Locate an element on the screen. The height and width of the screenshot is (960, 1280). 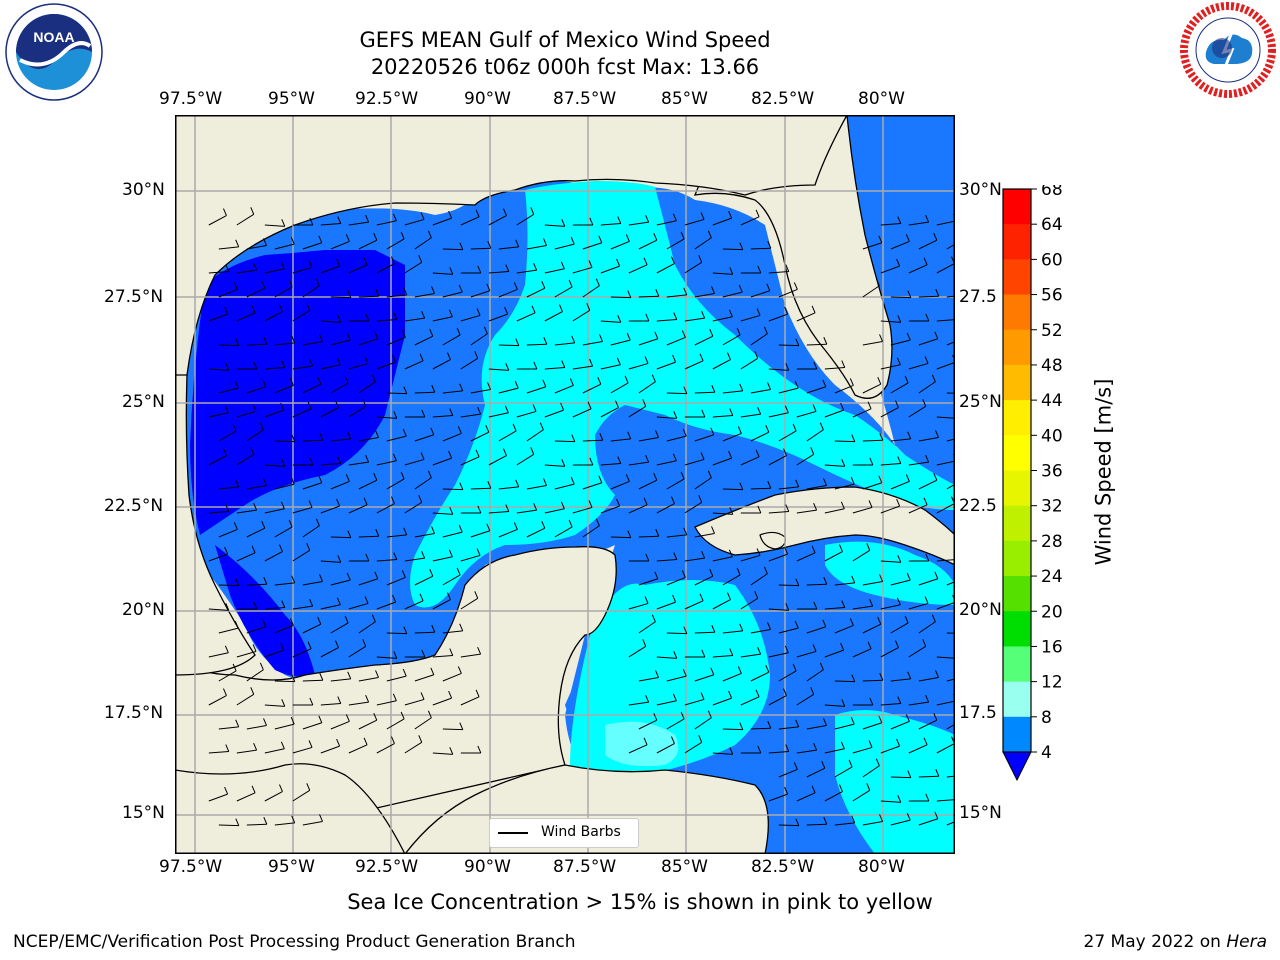
colorbar-segment is located at coordinates (1017, 699).